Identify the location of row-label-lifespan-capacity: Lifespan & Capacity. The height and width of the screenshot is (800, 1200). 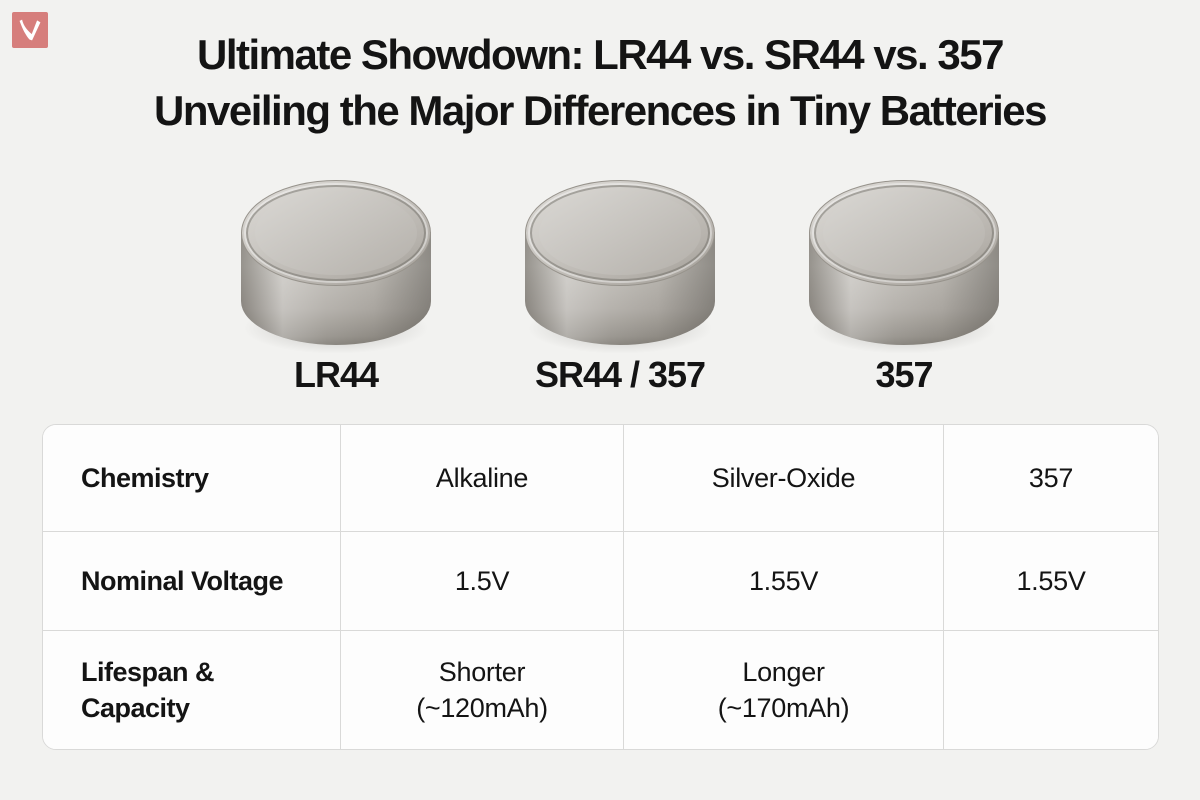
(192, 690).